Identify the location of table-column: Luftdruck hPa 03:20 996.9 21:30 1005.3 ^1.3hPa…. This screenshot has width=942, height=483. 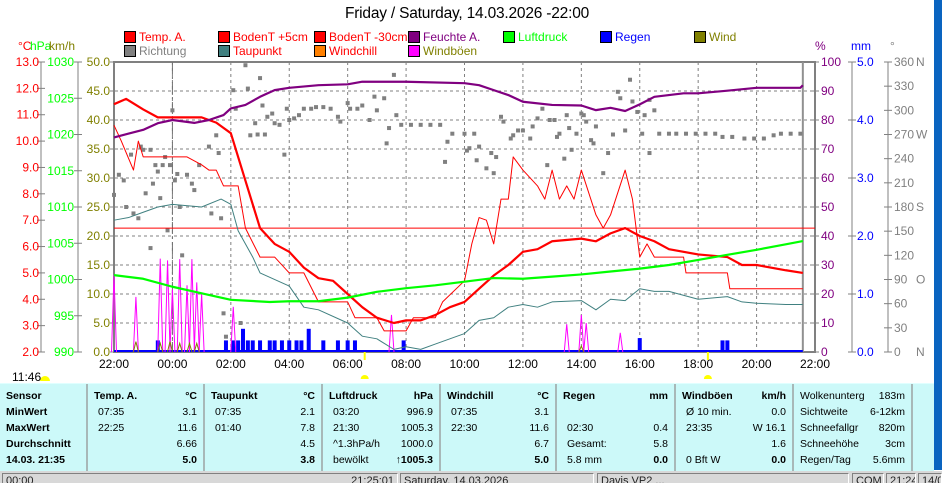
(382, 428).